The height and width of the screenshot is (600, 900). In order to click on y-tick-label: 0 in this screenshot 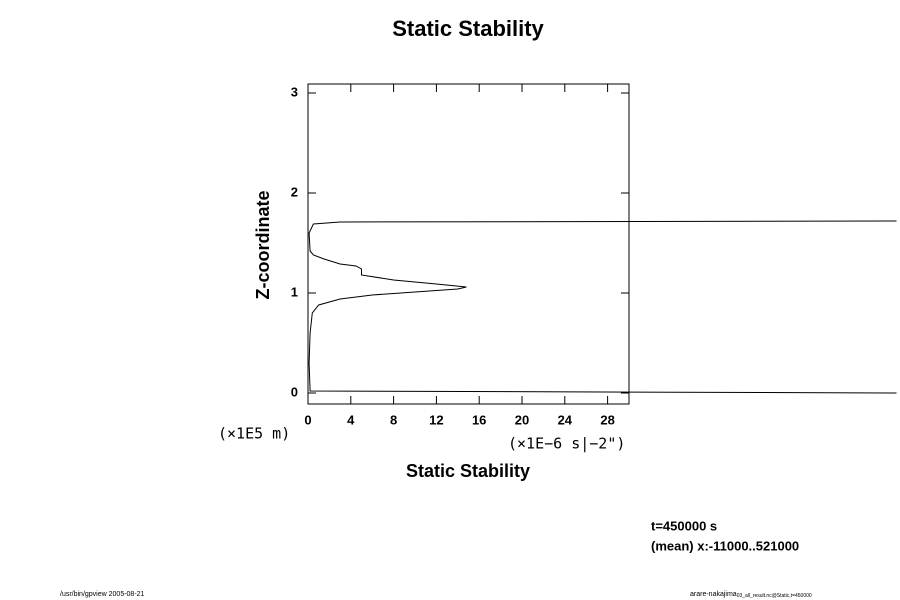, I will do `click(294, 391)`.